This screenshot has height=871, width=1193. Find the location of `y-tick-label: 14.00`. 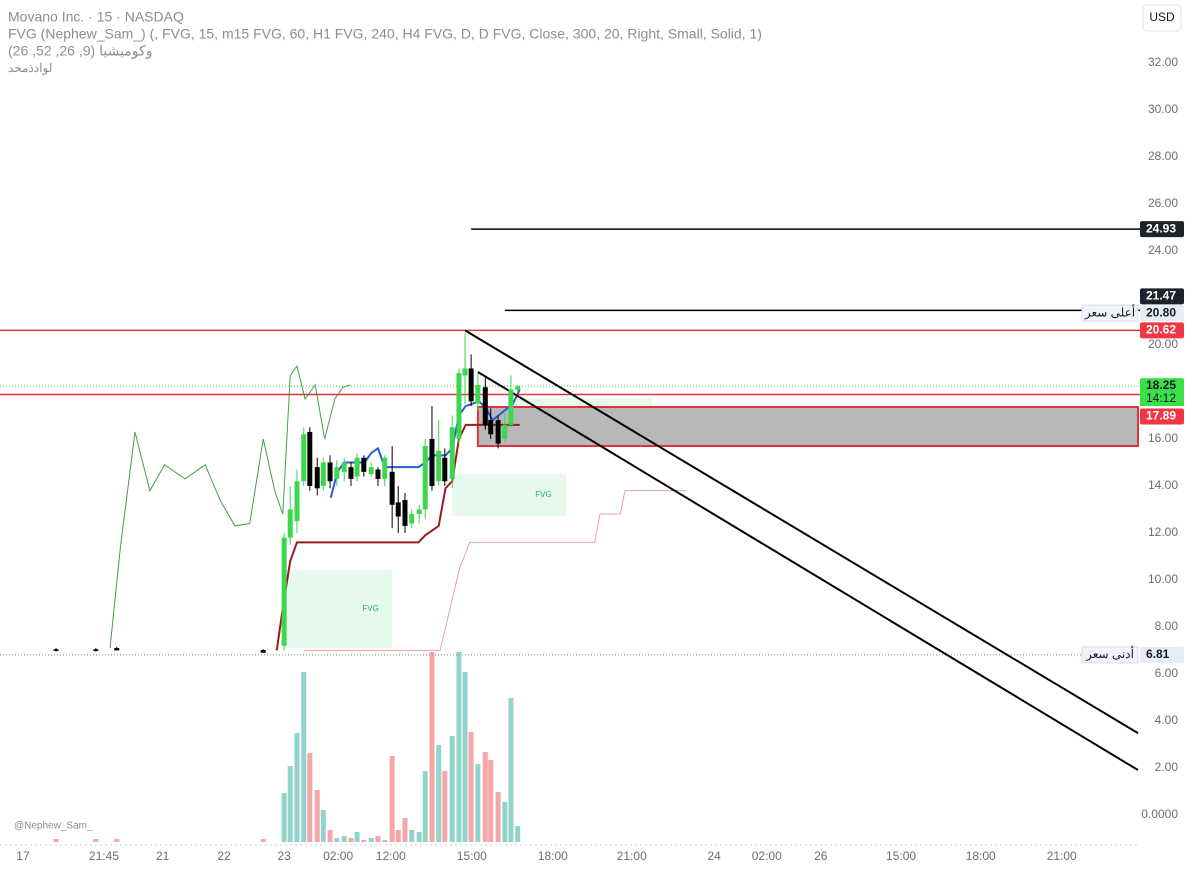

y-tick-label: 14.00 is located at coordinates (1163, 485).